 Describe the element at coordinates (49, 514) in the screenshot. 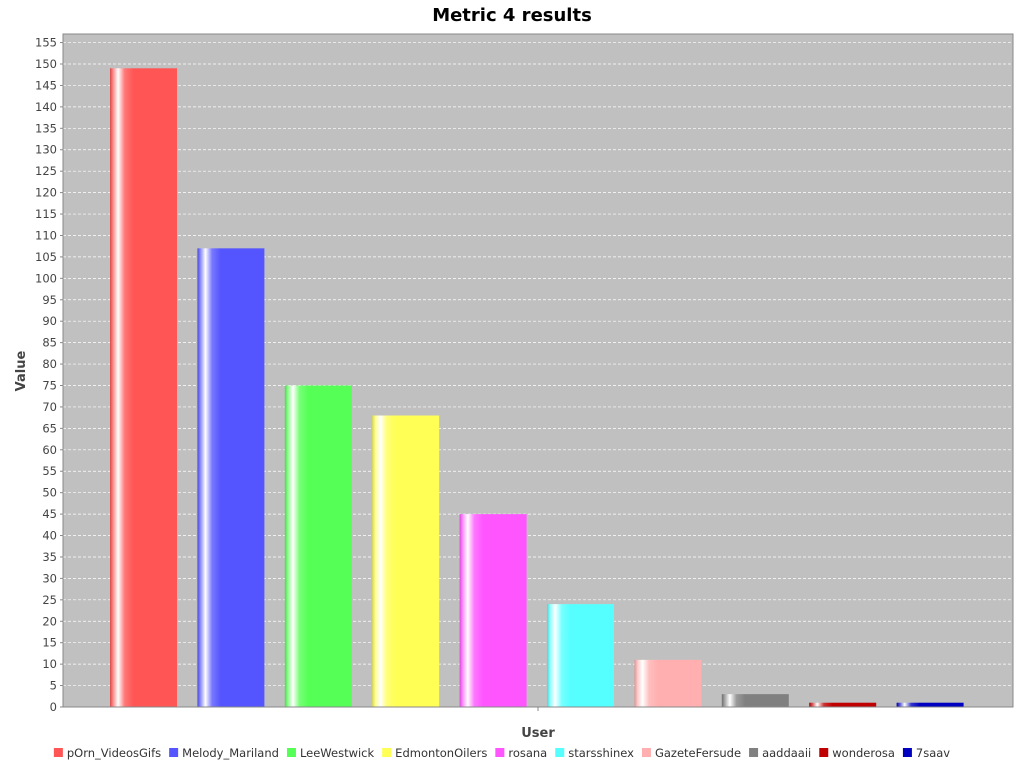

I see `y-tick-label: 45` at that location.